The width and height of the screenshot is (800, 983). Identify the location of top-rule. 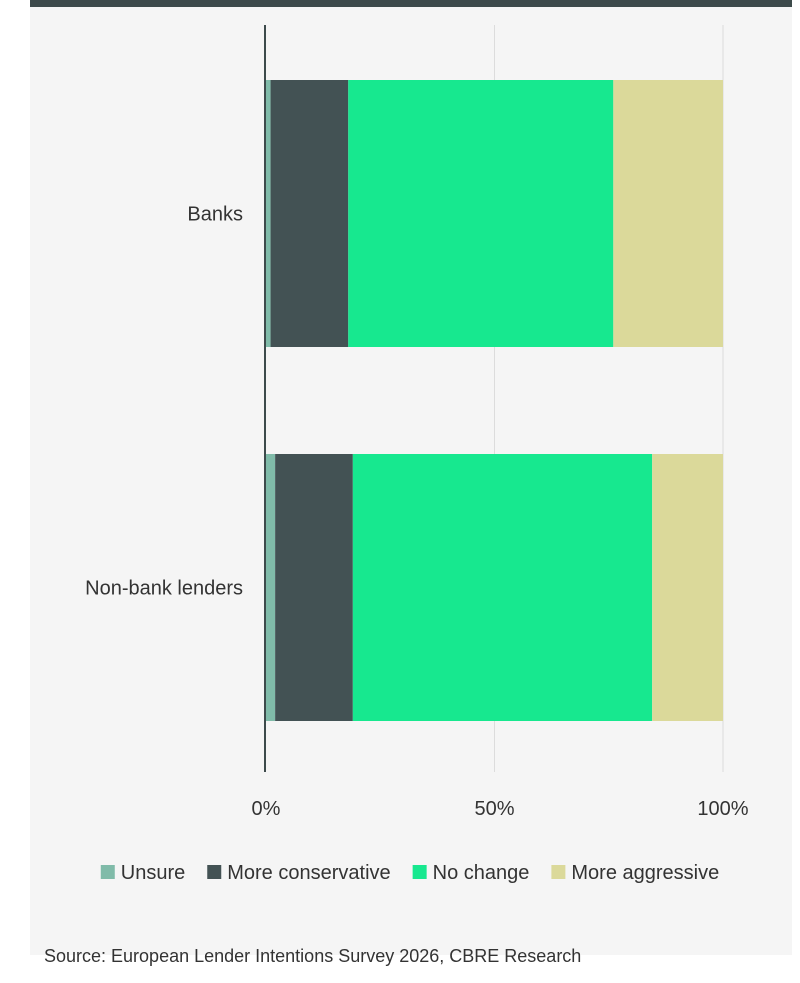
(411, 3).